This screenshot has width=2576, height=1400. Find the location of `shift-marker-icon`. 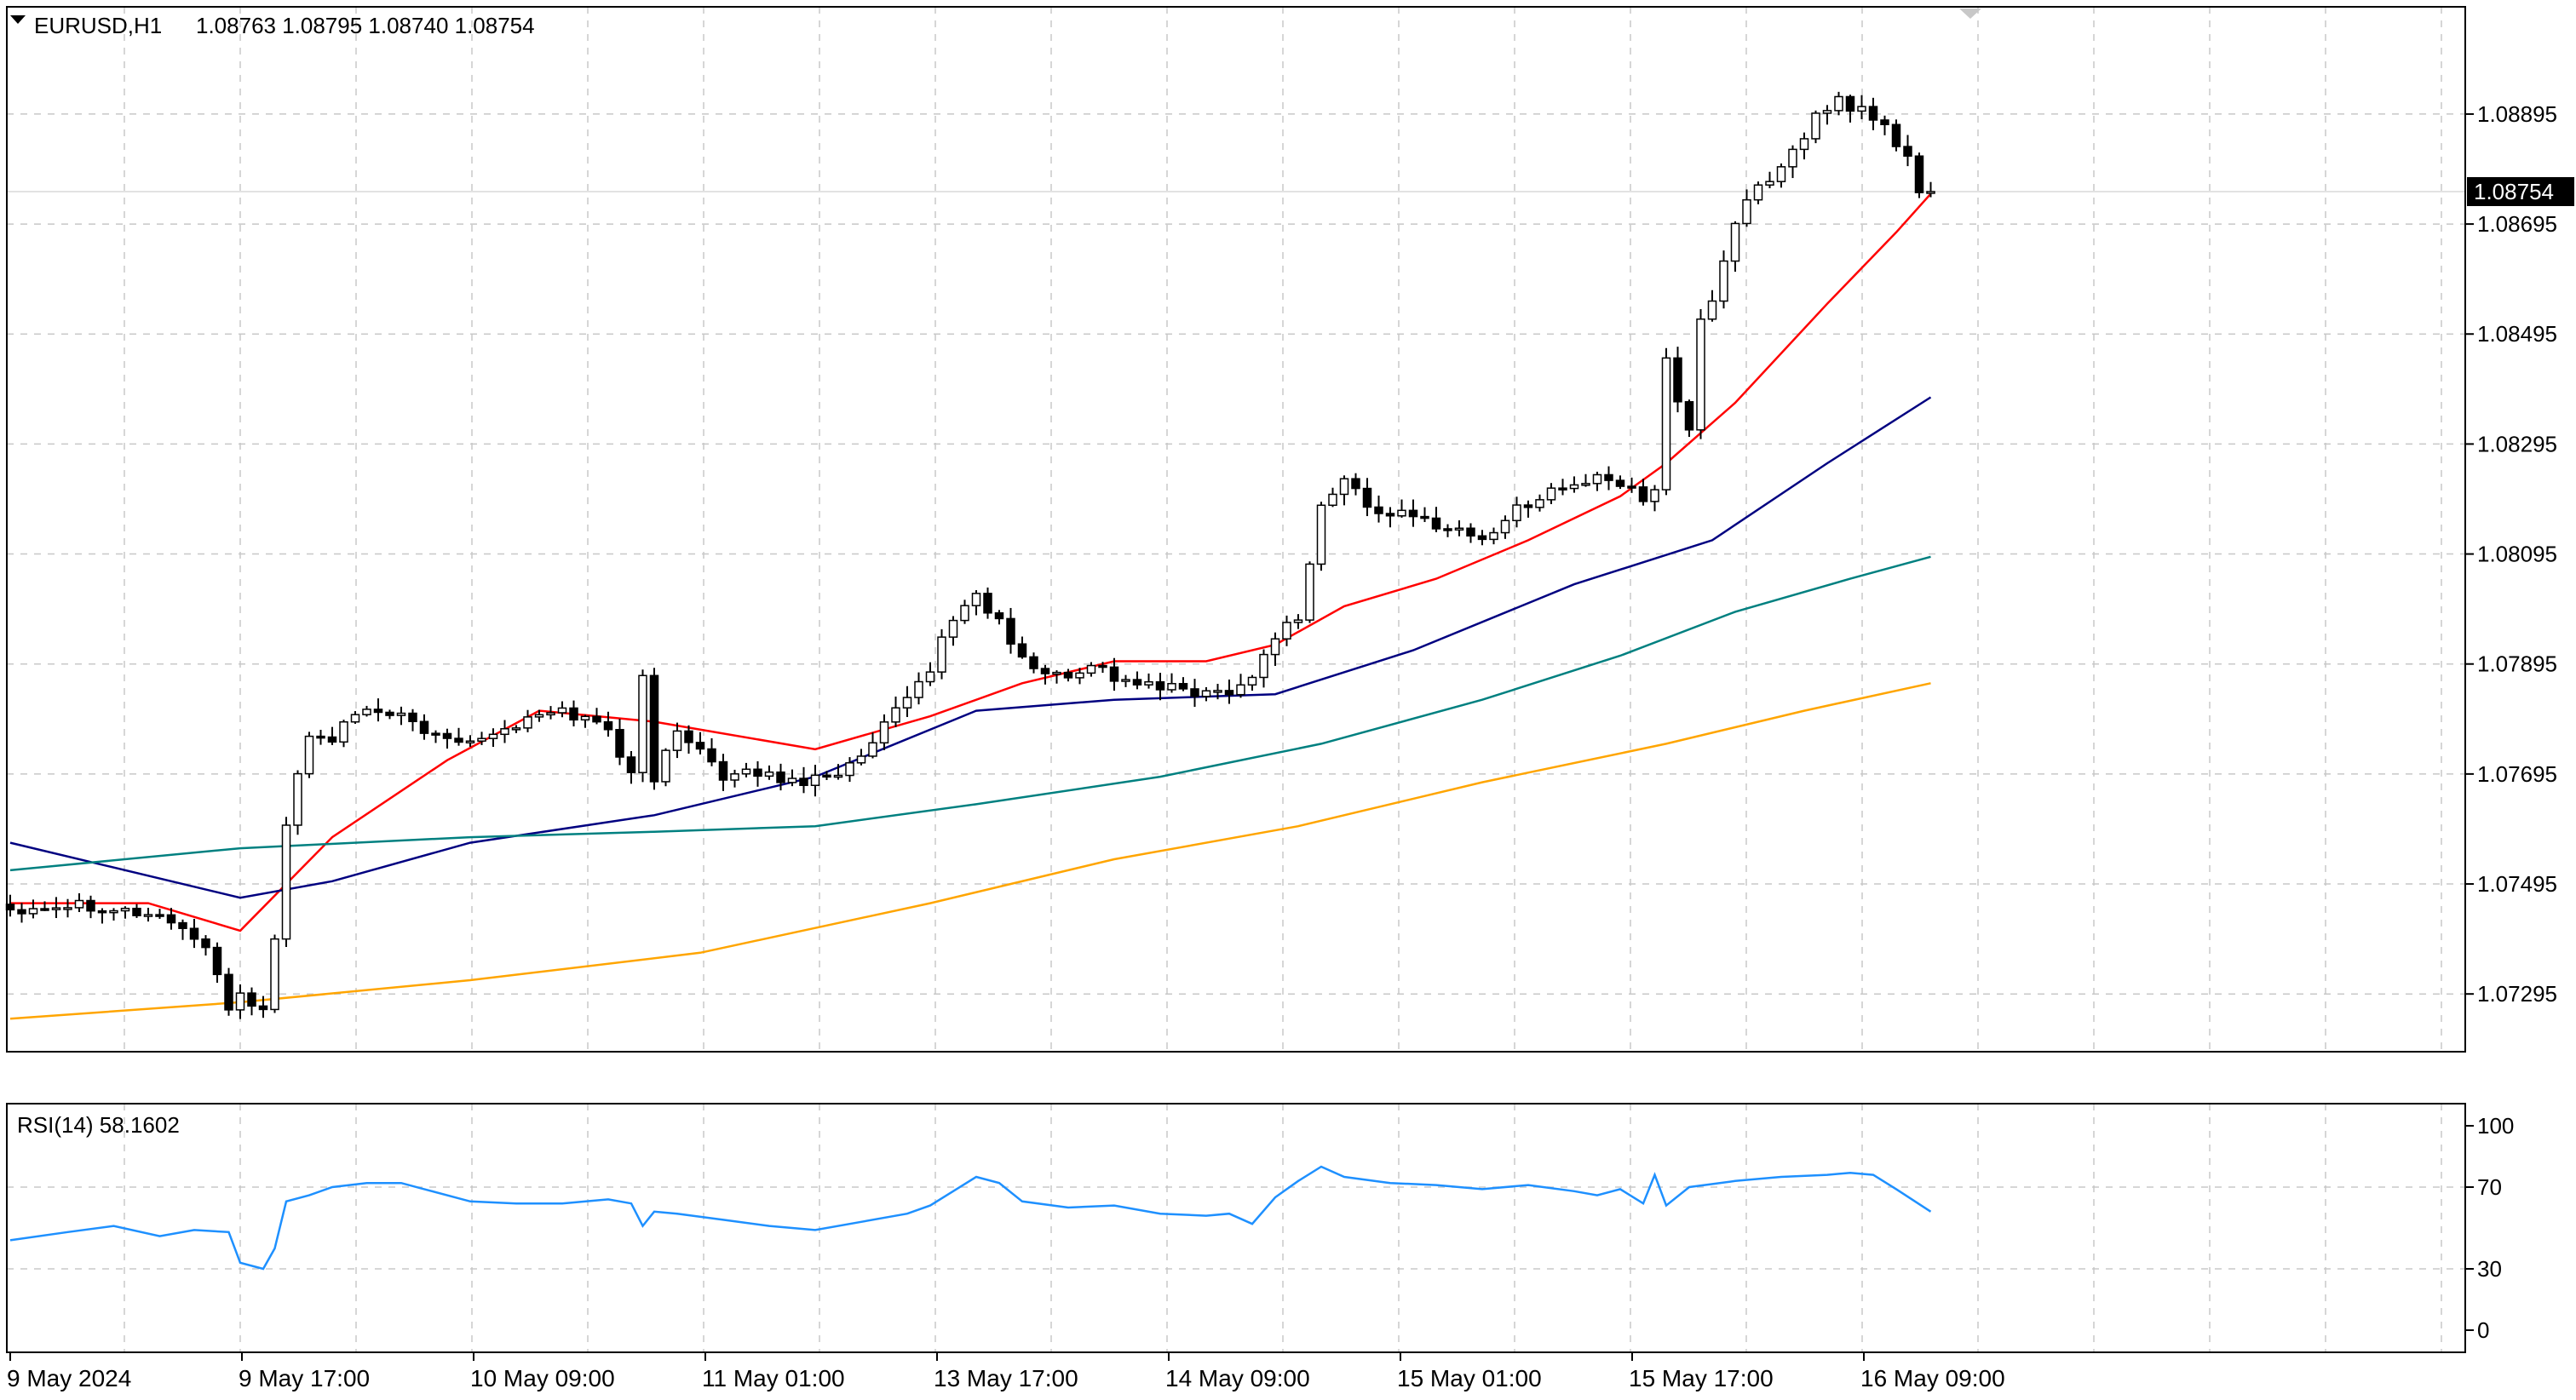

shift-marker-icon is located at coordinates (1970, 14).